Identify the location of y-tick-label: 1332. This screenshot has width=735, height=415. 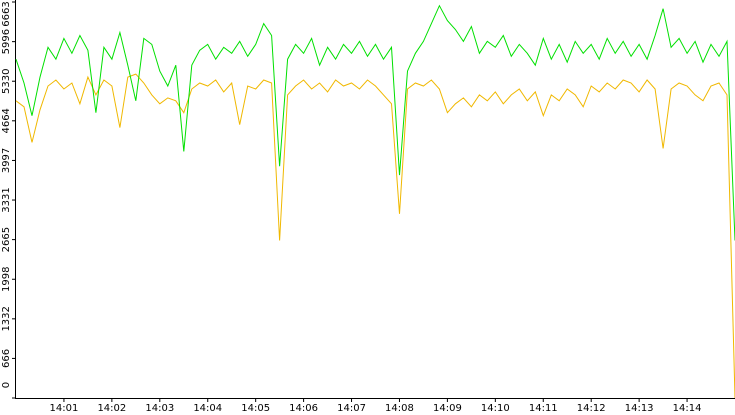
(6, 318).